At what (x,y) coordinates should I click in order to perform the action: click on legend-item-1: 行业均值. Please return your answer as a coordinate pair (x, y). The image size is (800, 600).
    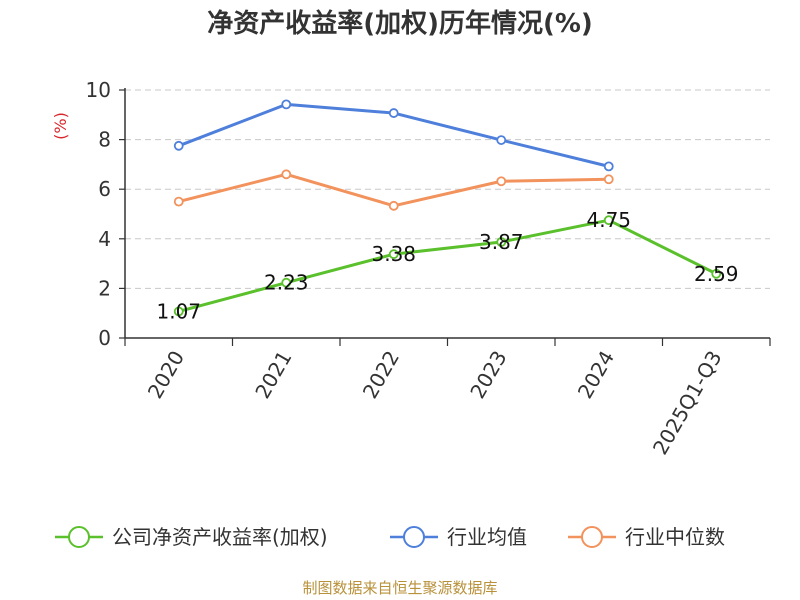
    Looking at the image, I should click on (458, 537).